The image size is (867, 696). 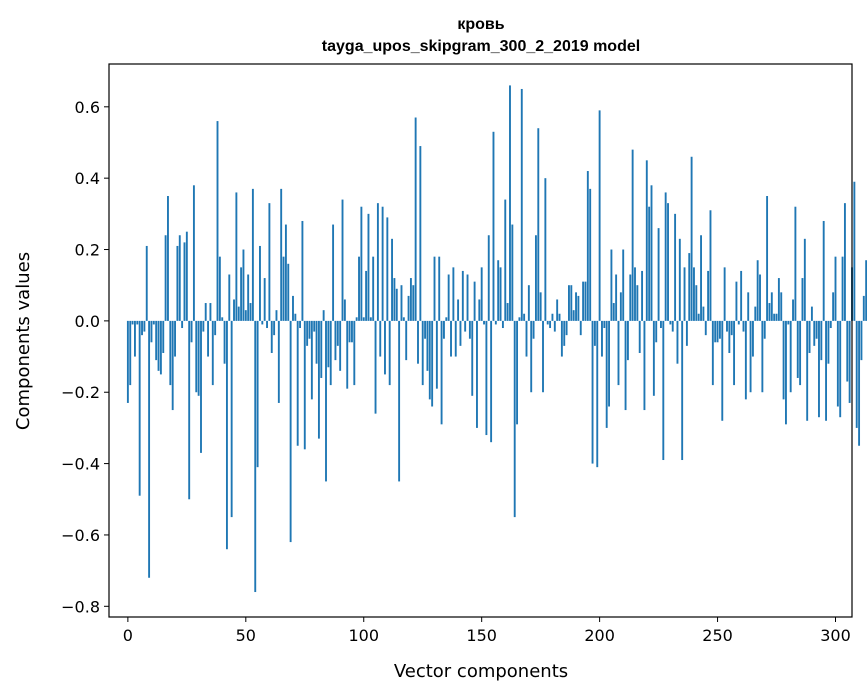 What do you see at coordinates (599, 635) in the screenshot?
I see `x-tick-label: 200` at bounding box center [599, 635].